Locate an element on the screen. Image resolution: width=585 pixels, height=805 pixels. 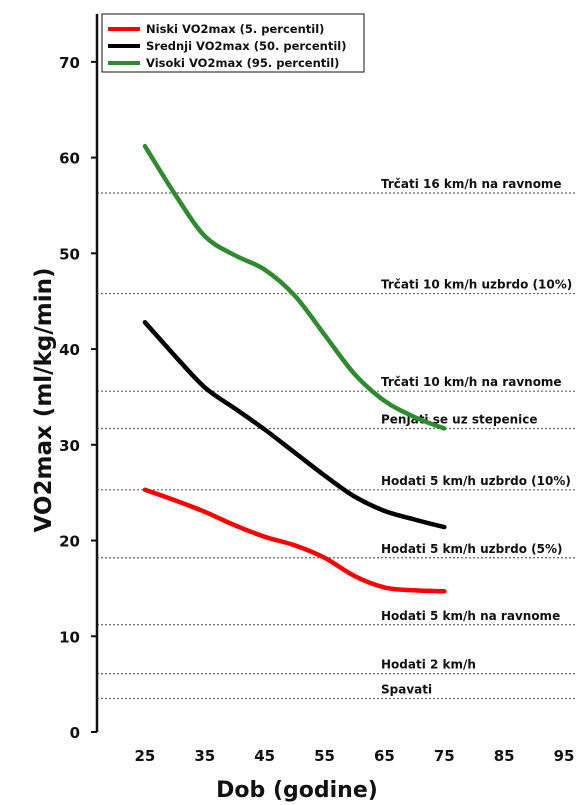
x-tick-label: 55 is located at coordinates (324, 756).